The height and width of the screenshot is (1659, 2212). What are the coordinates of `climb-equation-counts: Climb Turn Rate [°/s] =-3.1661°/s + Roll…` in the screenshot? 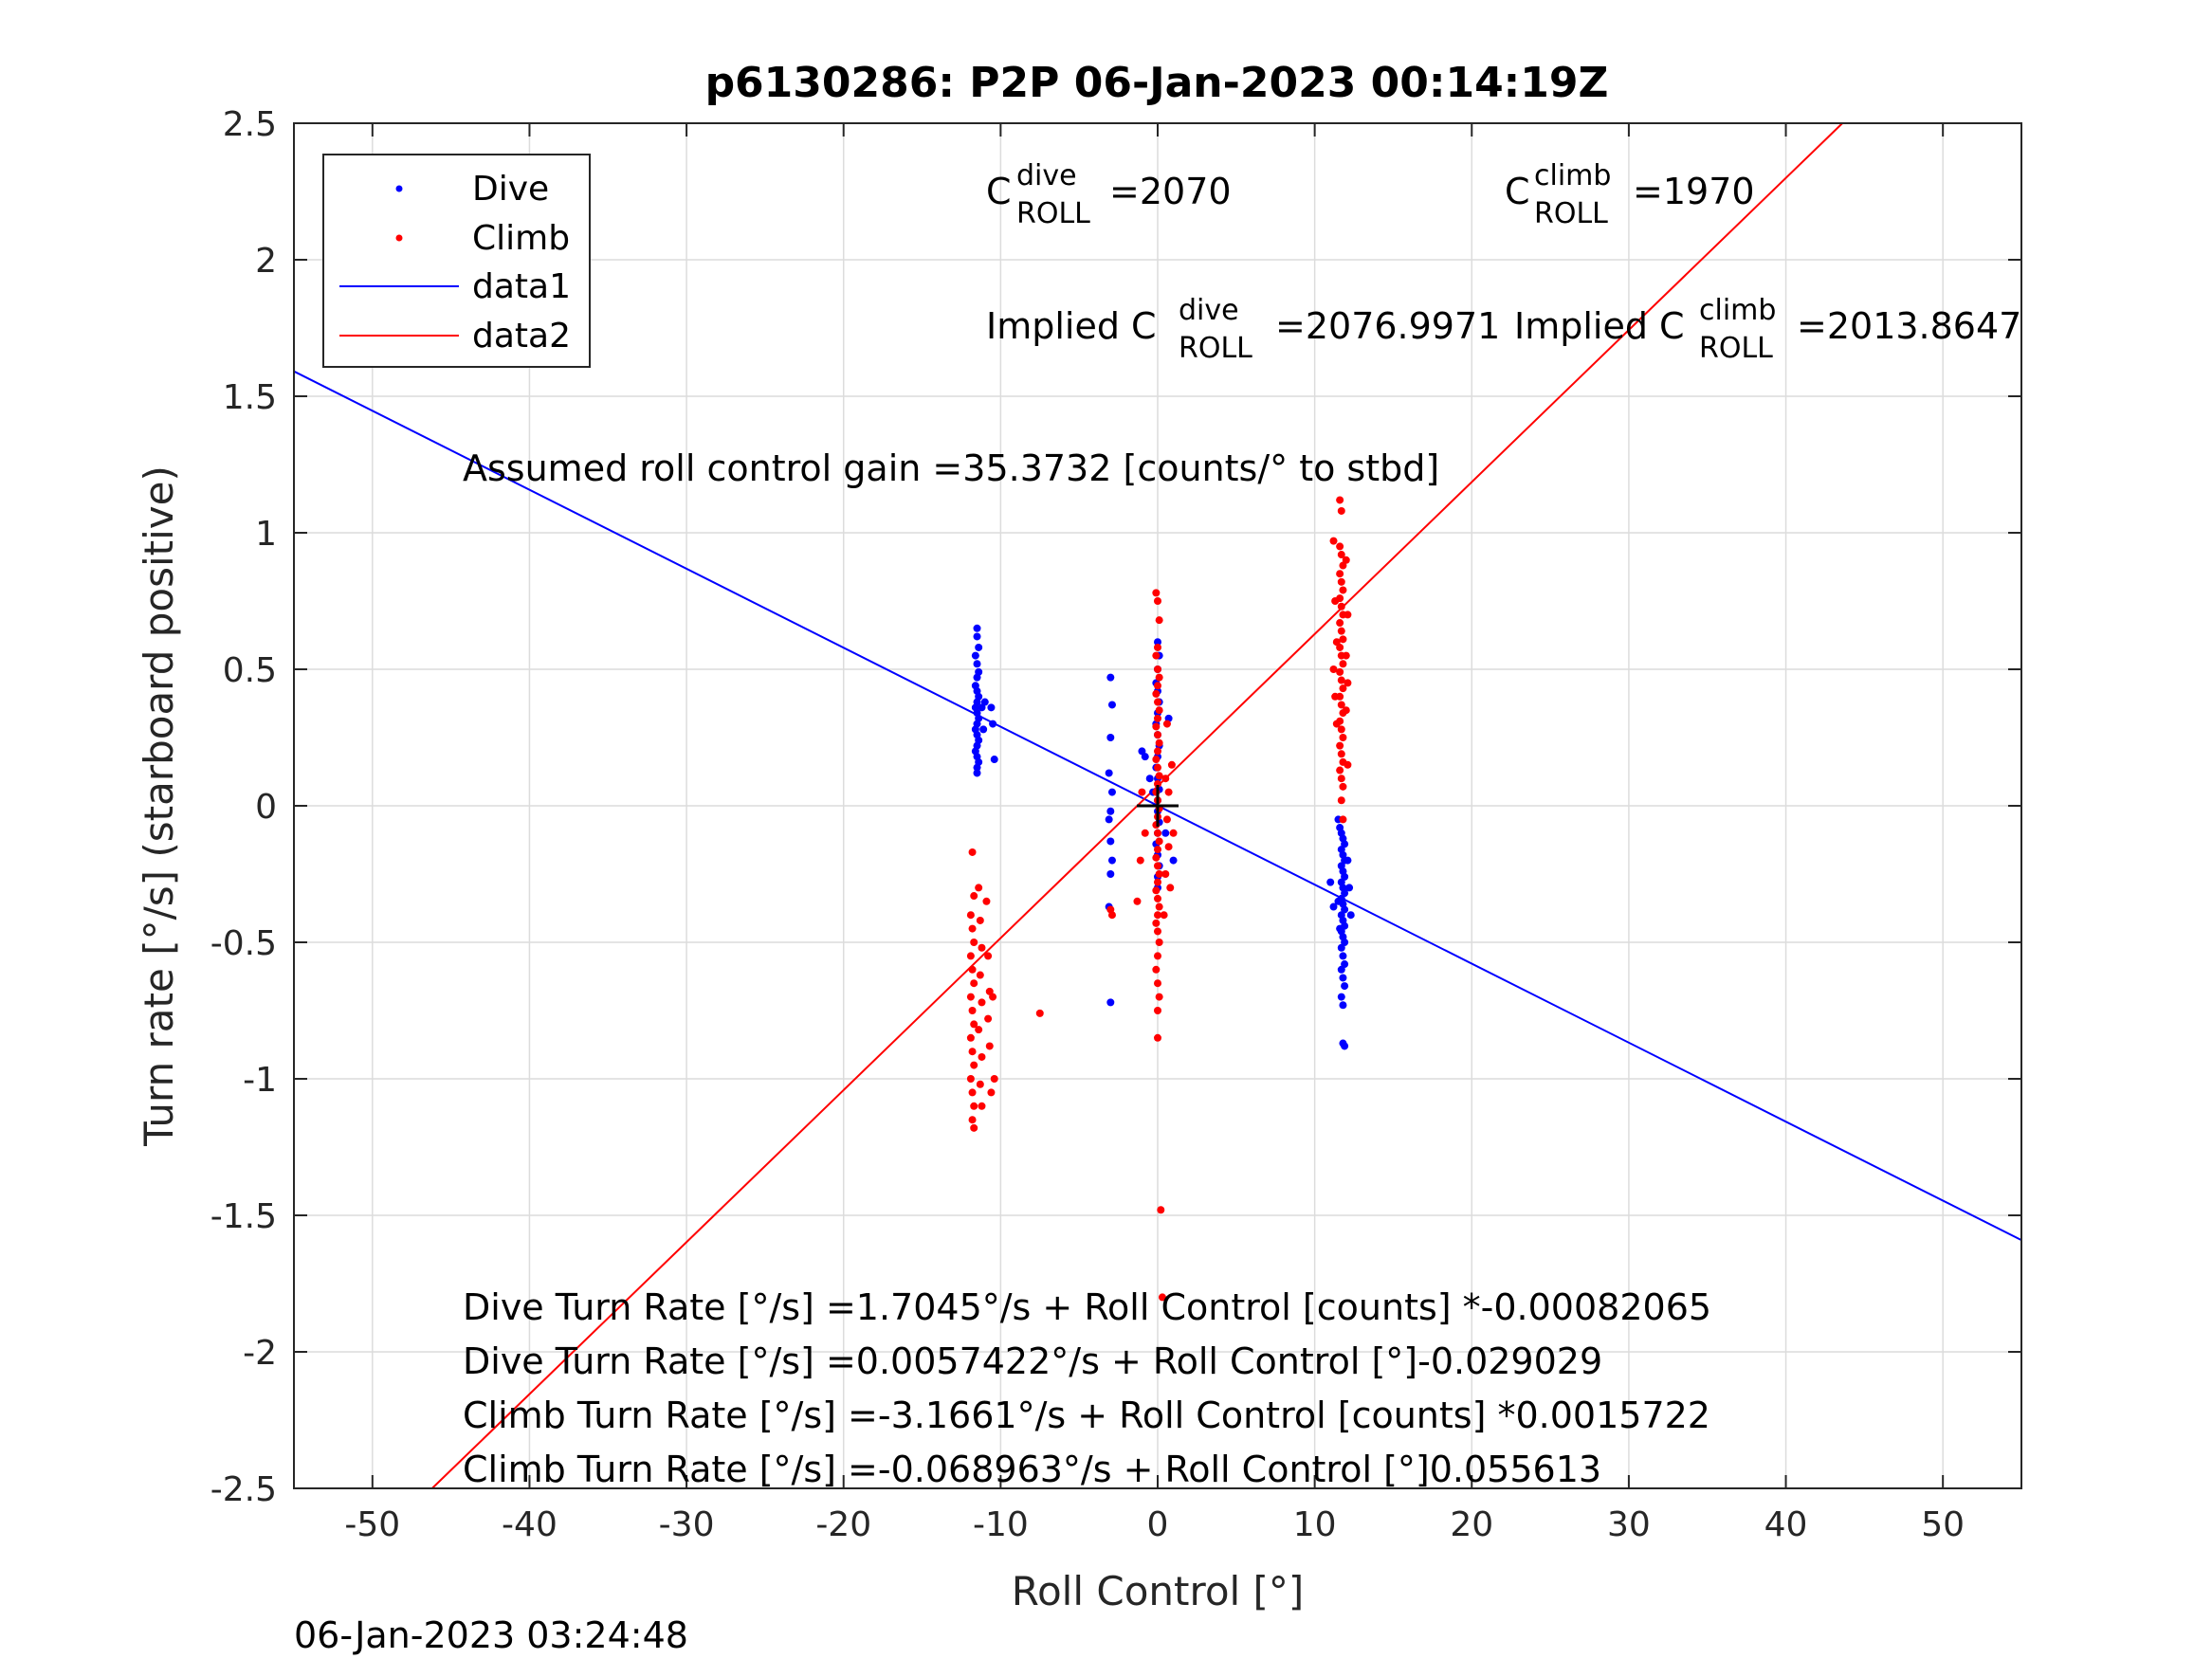 It's located at (1086, 1415).